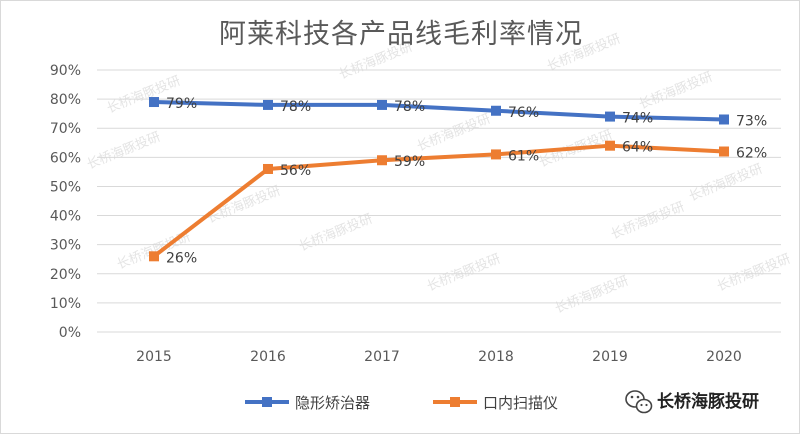 The image size is (800, 435). What do you see at coordinates (268, 357) in the screenshot?
I see `x-tick-label: 2016` at bounding box center [268, 357].